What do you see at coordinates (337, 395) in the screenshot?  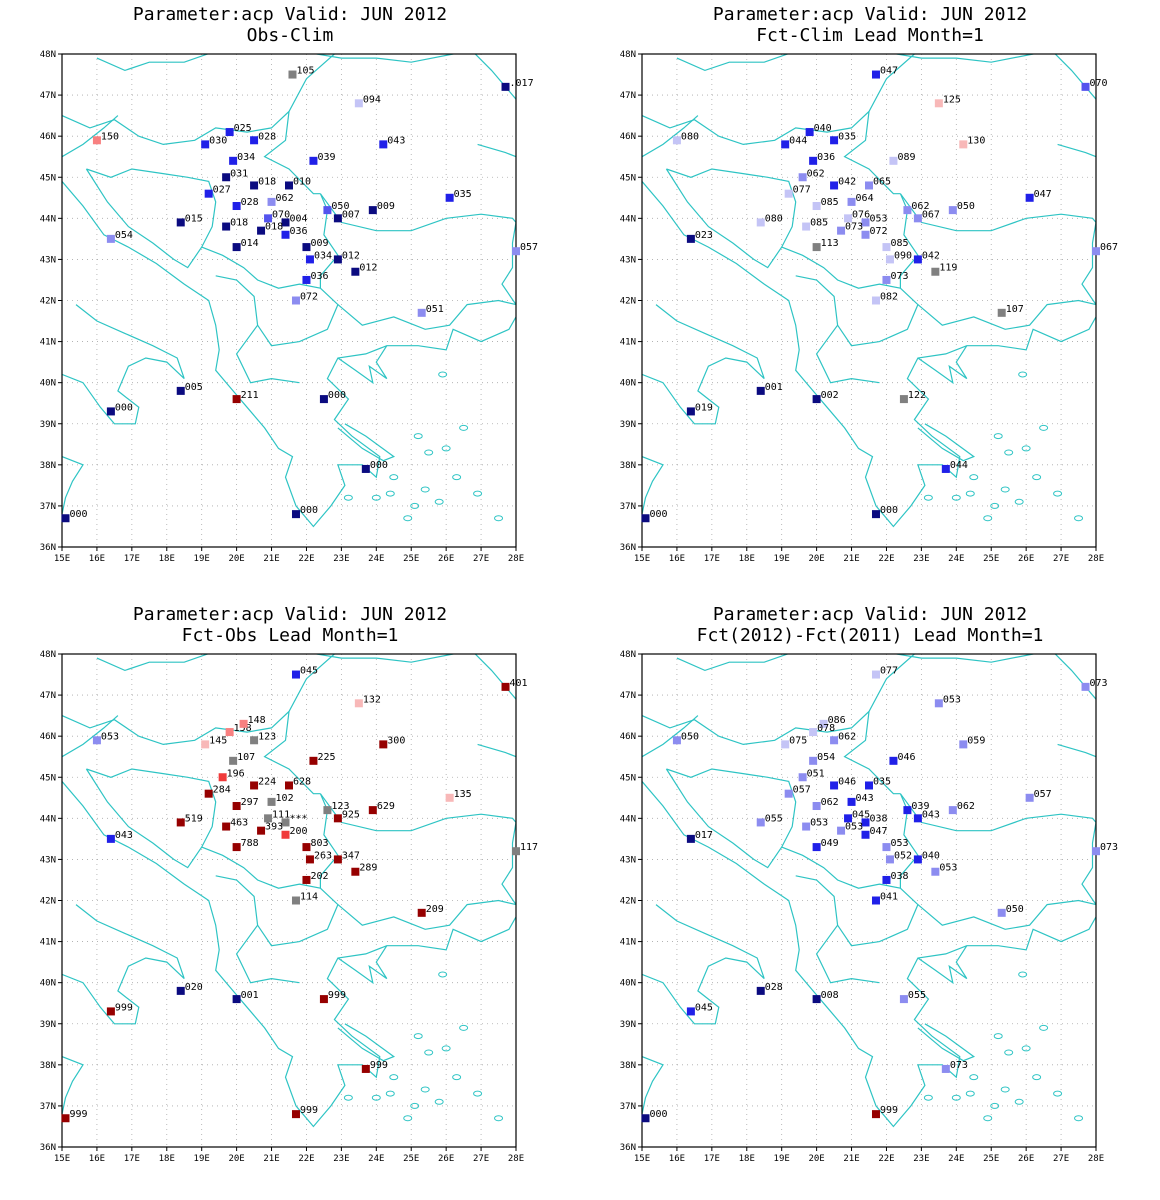 I see `station-value-label: 000` at bounding box center [337, 395].